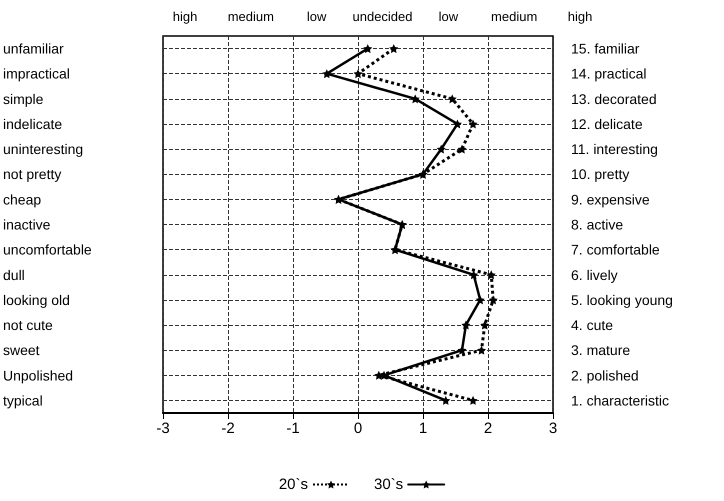 The height and width of the screenshot is (501, 724). Describe the element at coordinates (228, 428) in the screenshot. I see `x-tick-label: -2` at that location.